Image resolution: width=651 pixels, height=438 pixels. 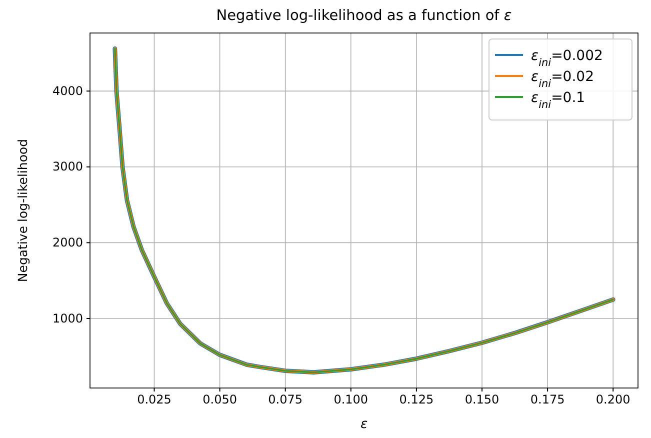 What do you see at coordinates (67, 91) in the screenshot?
I see `y-tick-label: 4000` at bounding box center [67, 91].